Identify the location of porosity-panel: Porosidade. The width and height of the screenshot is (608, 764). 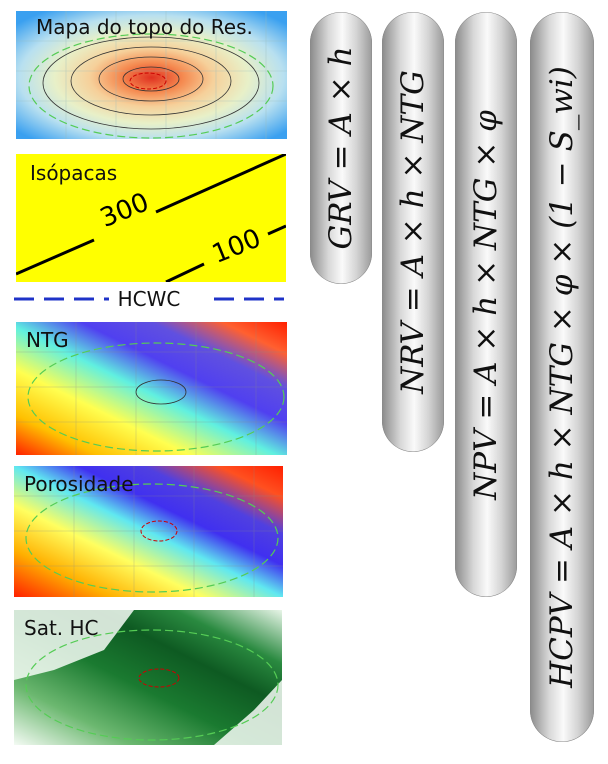
(148, 531).